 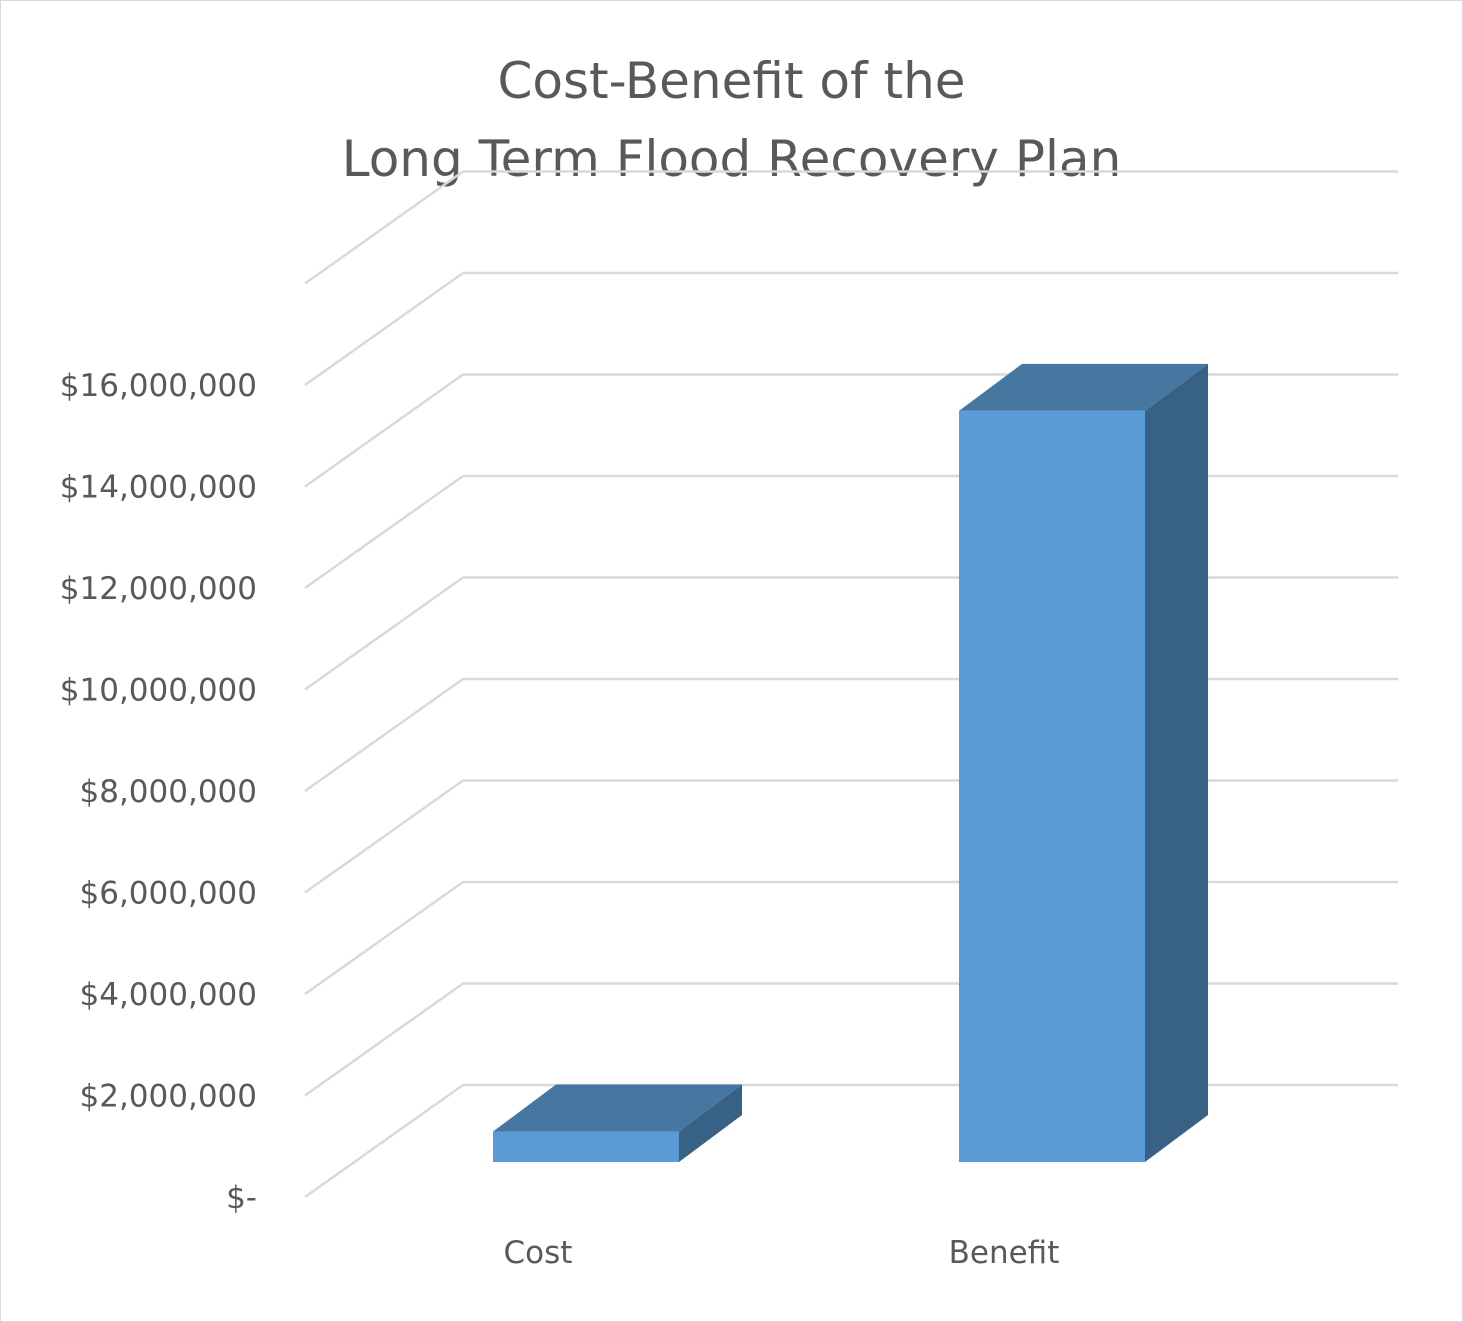 I want to click on x-category-label: Benefit, so click(x=1004, y=1253).